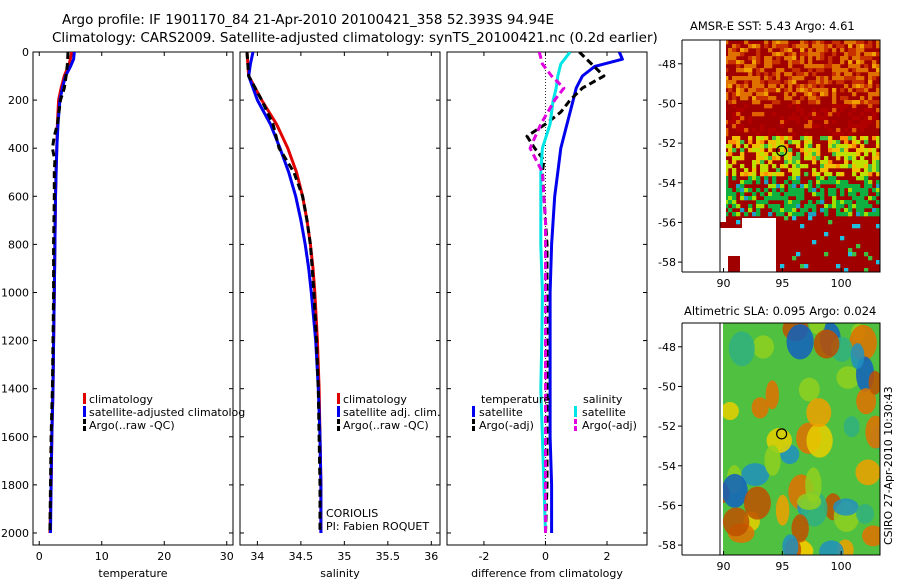  Describe the element at coordinates (604, 412) in the screenshot. I see `legend-label: satellite` at that location.